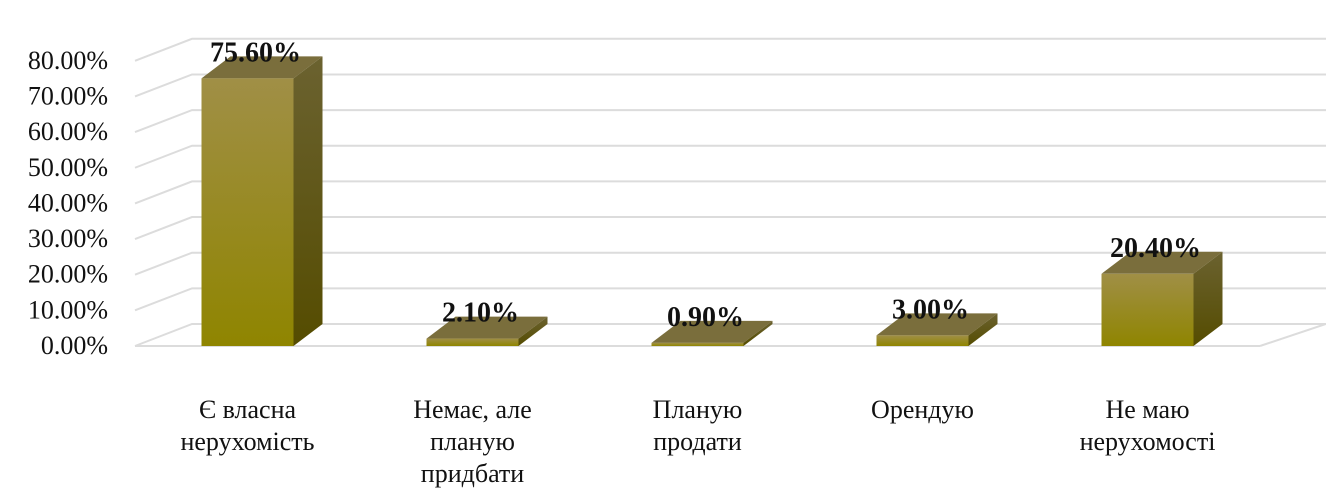 Image resolution: width=1326 pixels, height=500 pixels. What do you see at coordinates (922, 409) in the screenshot?
I see `x-category-label: Орендую` at bounding box center [922, 409].